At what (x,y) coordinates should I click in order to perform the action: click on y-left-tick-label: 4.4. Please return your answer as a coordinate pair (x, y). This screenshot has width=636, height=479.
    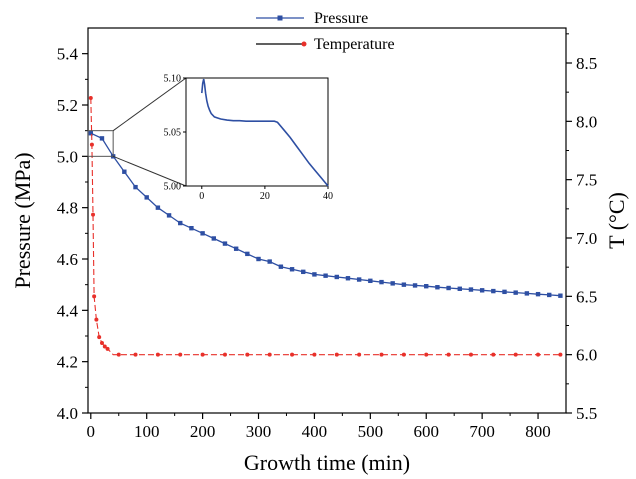
    Looking at the image, I should click on (68, 310).